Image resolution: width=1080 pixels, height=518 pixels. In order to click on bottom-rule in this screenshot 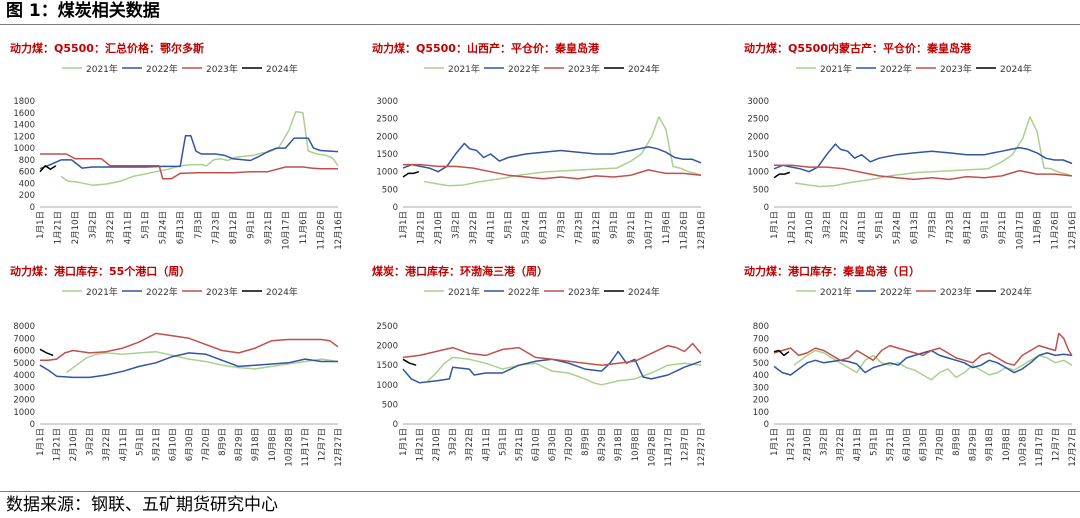, I will do `click(540, 491)`.